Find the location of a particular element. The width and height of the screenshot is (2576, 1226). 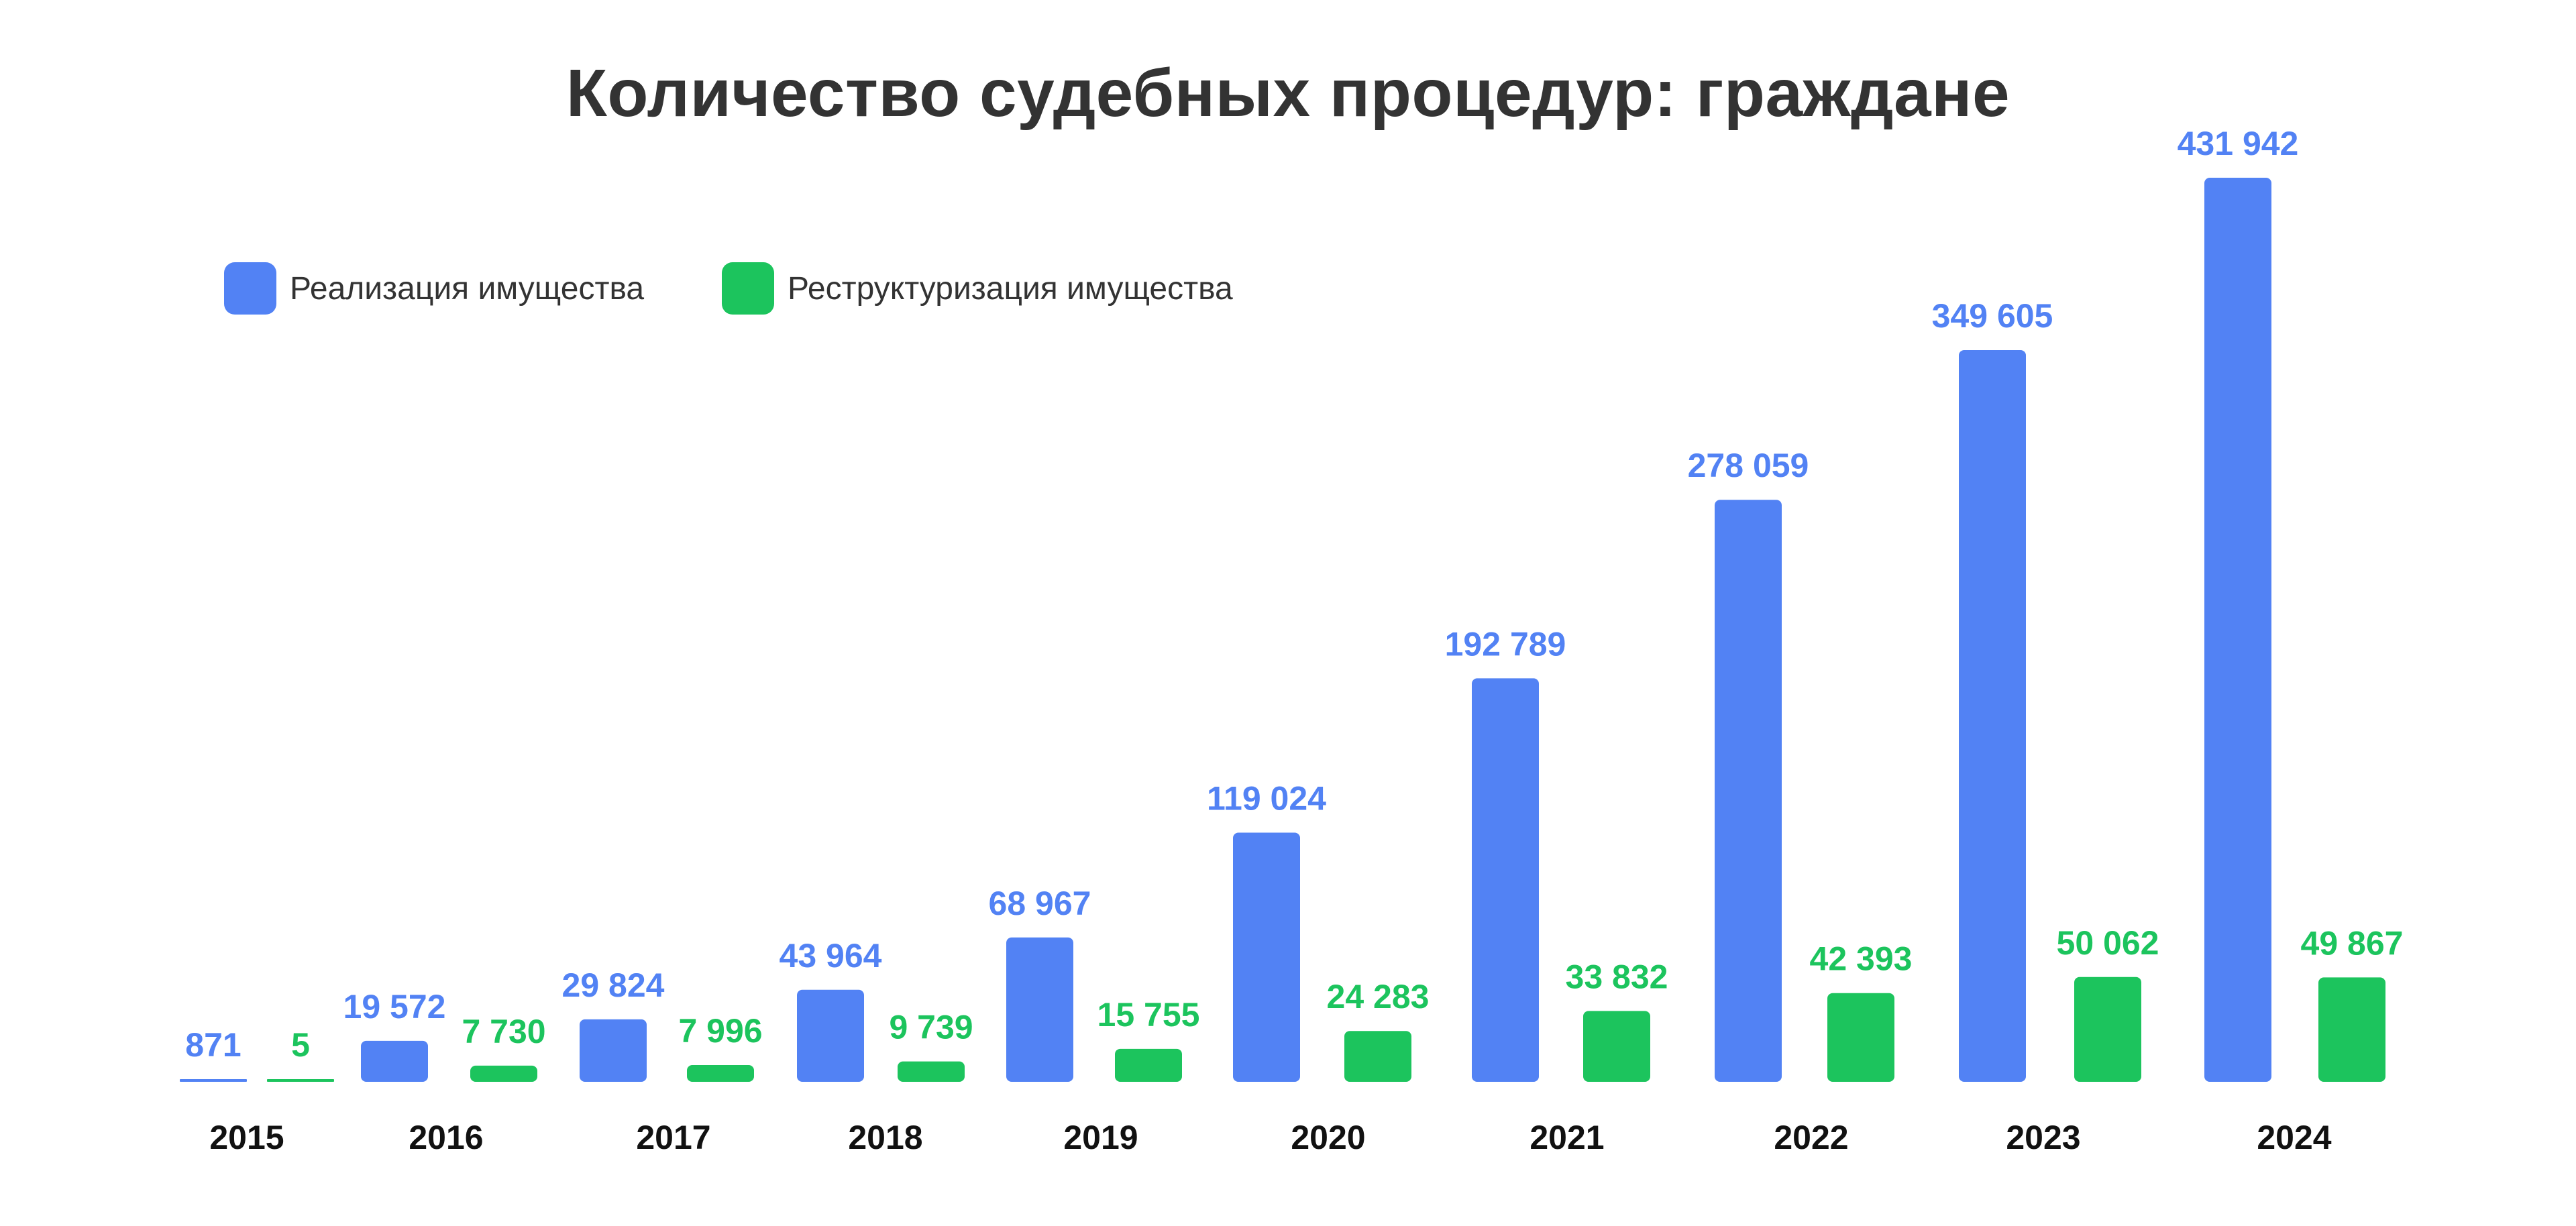

bar-restructuring-2024 is located at coordinates (2351, 1029).